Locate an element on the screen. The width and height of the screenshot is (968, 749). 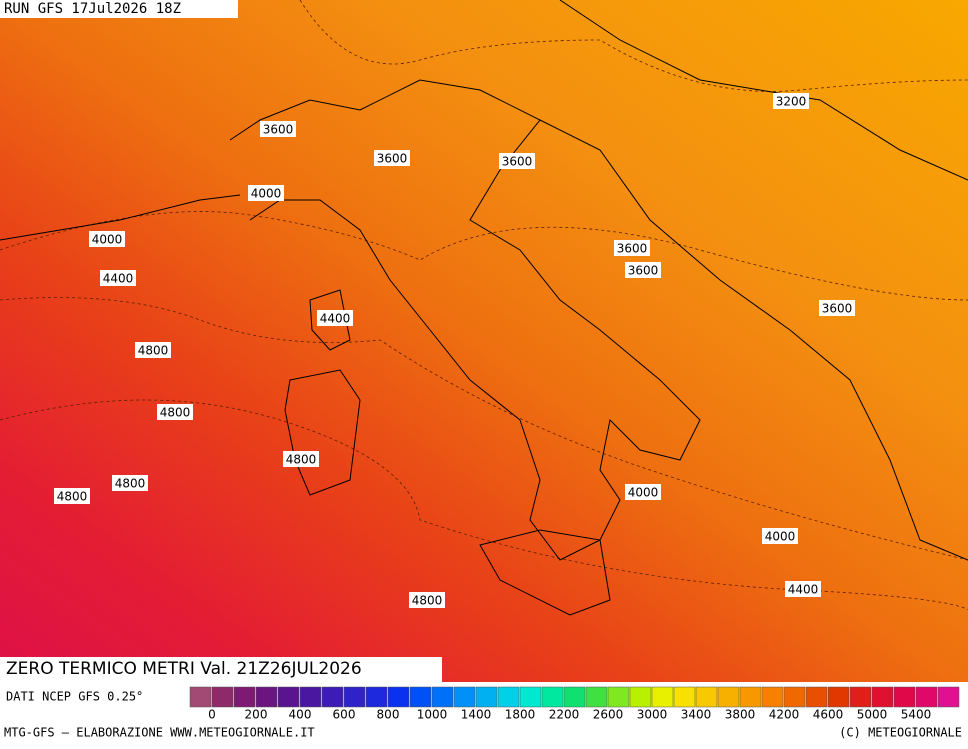
colorbar-label: 1800 is located at coordinates (520, 715).